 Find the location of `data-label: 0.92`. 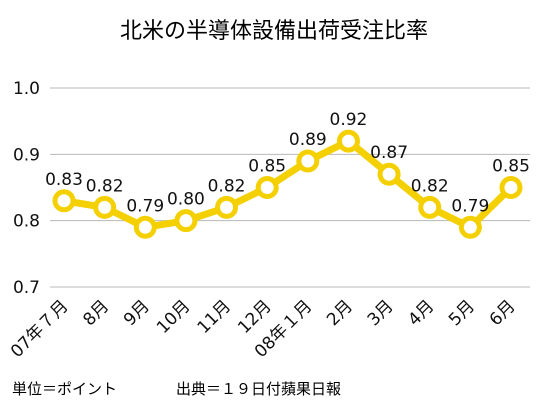

data-label: 0.92 is located at coordinates (349, 120).